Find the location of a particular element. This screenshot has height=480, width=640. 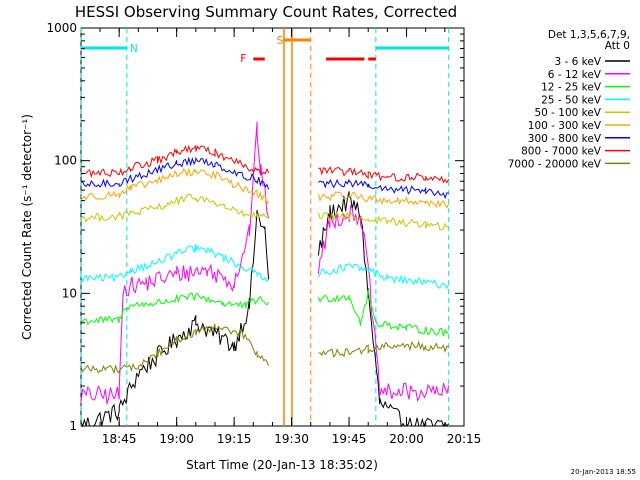

x-tick-label-0: 18:45 is located at coordinates (119, 439).